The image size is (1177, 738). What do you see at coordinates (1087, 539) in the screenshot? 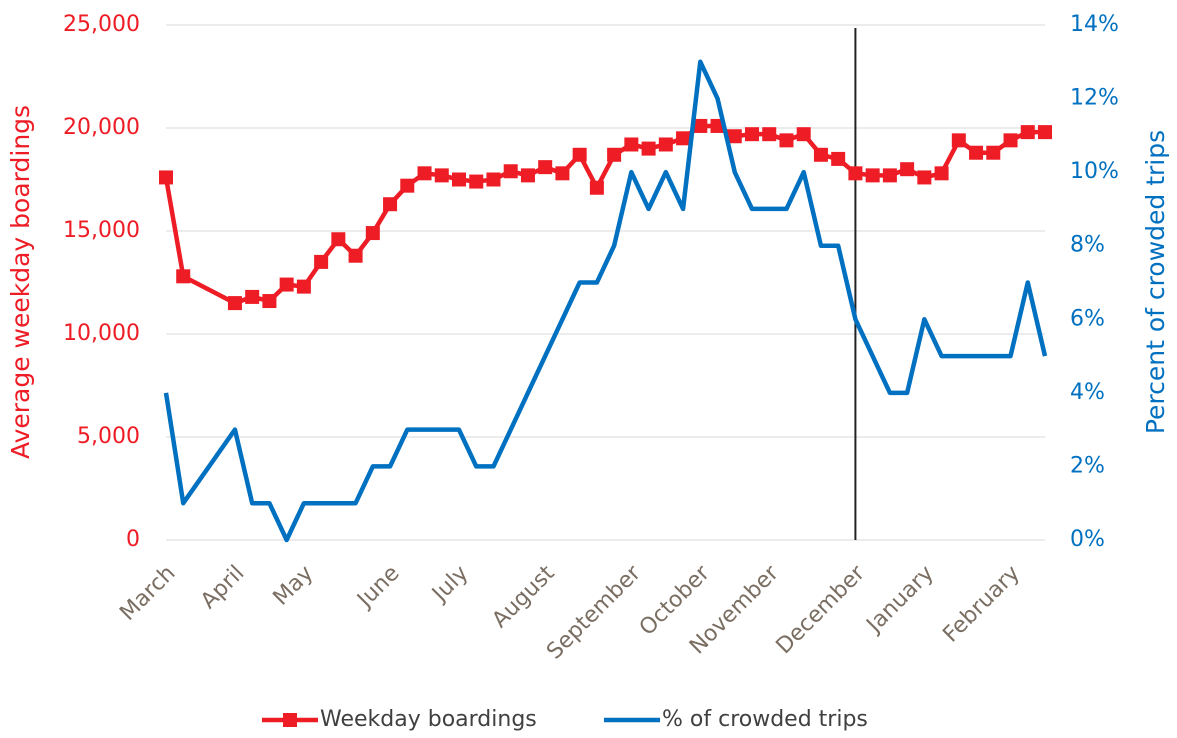
I see `y2-tick-label: 0%` at bounding box center [1087, 539].